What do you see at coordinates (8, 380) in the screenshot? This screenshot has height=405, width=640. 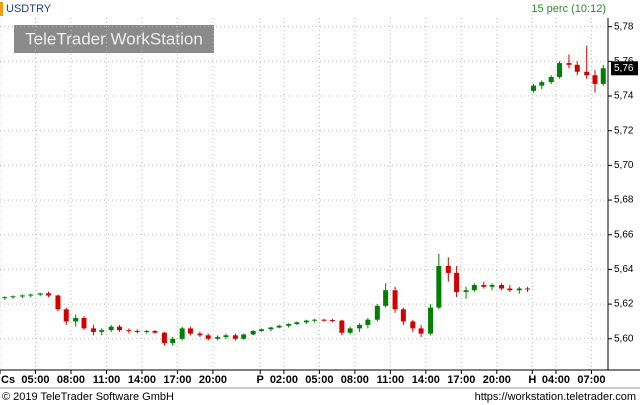 I see `x-tick-label: Cs` at bounding box center [8, 380].